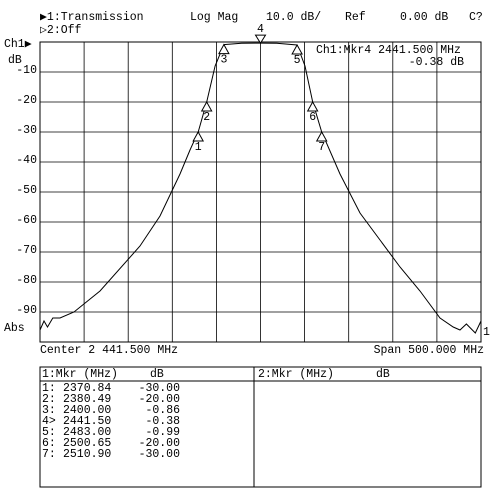  What do you see at coordinates (388, 50) in the screenshot?
I see `marker-readout: Ch1:Mkr4 2441.500 MHz` at bounding box center [388, 50].